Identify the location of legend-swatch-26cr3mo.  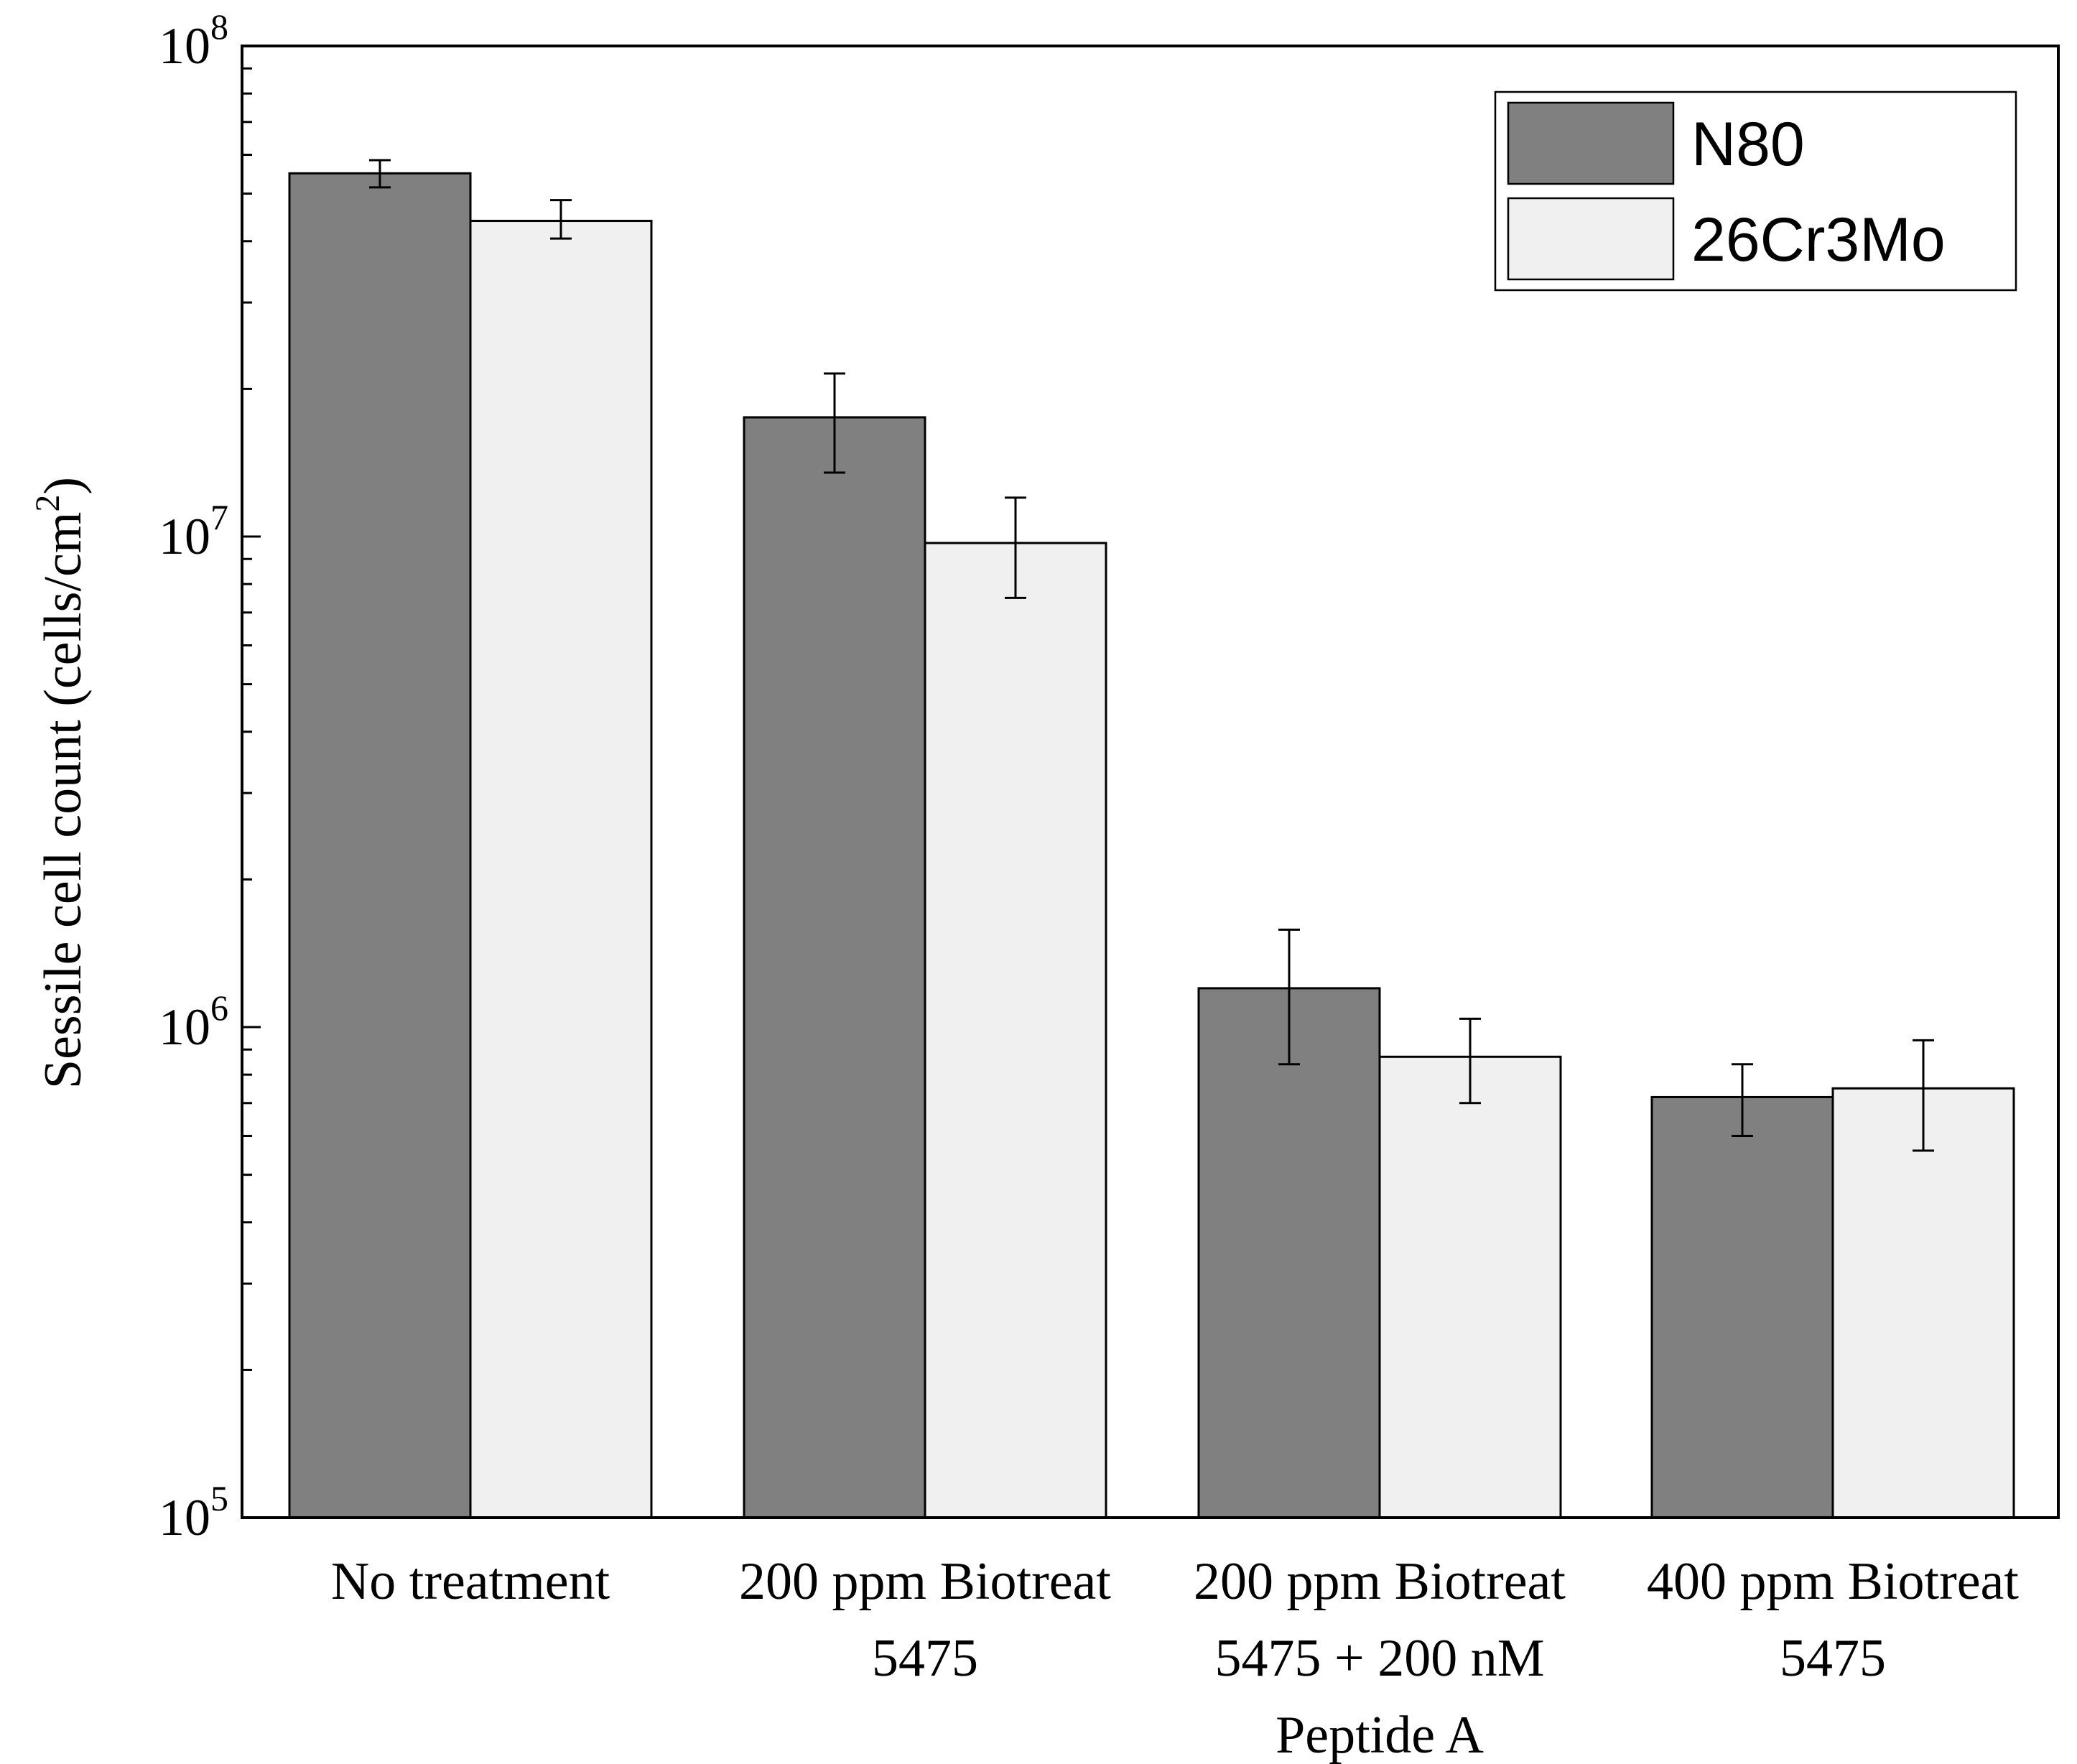
(1591, 239).